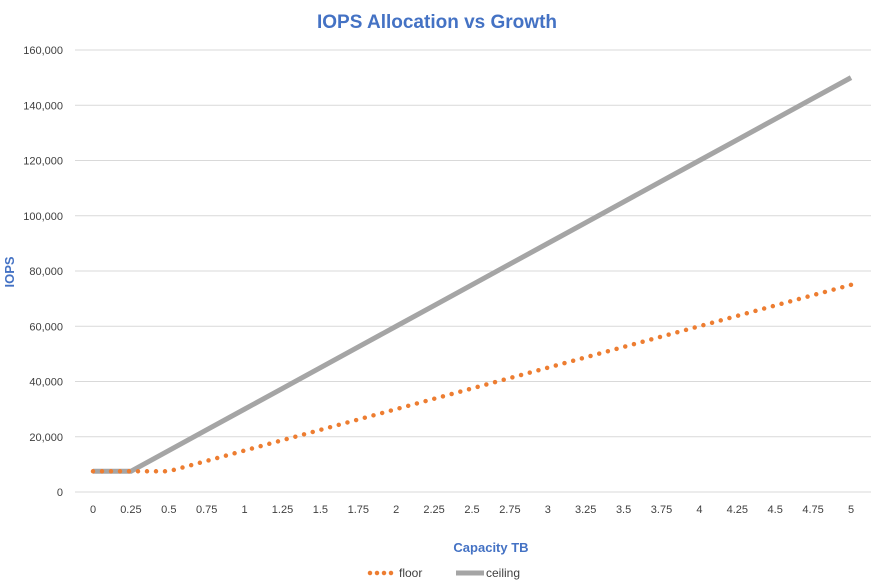 Image resolution: width=878 pixels, height=584 pixels. Describe the element at coordinates (43, 106) in the screenshot. I see `y-tick-label: 140,000` at that location.